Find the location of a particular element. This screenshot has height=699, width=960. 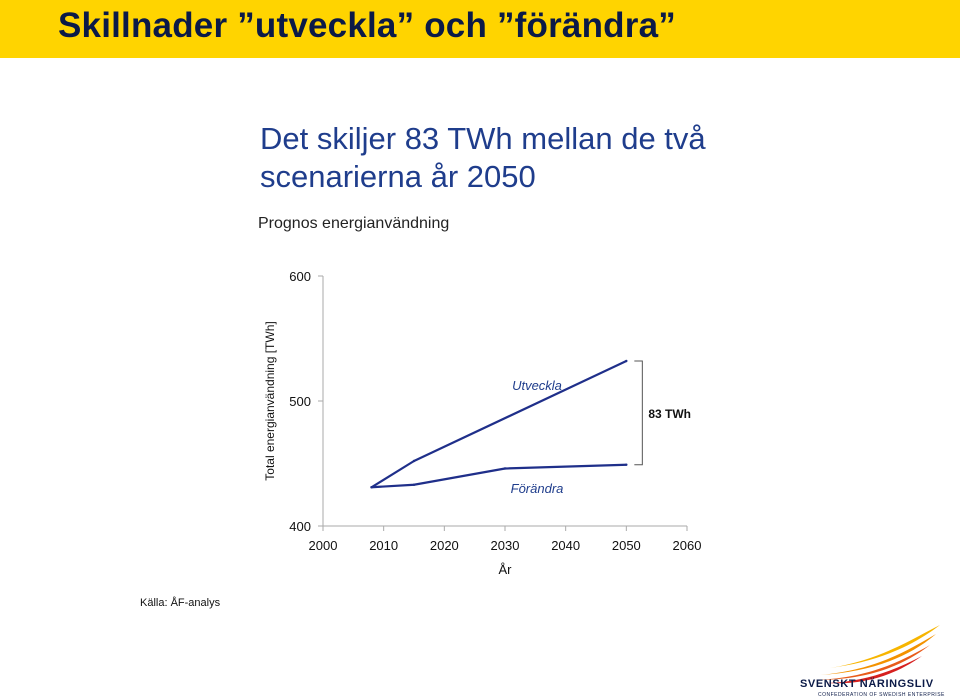

x-tick-label: 2010 is located at coordinates (383, 545).